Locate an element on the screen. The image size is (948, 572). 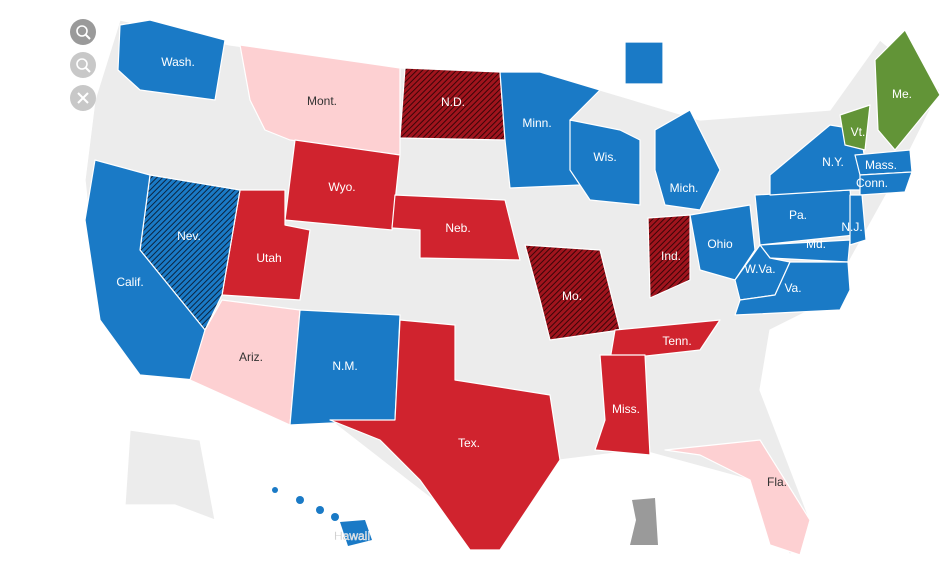
mississippi-inset is located at coordinates (644, 521).